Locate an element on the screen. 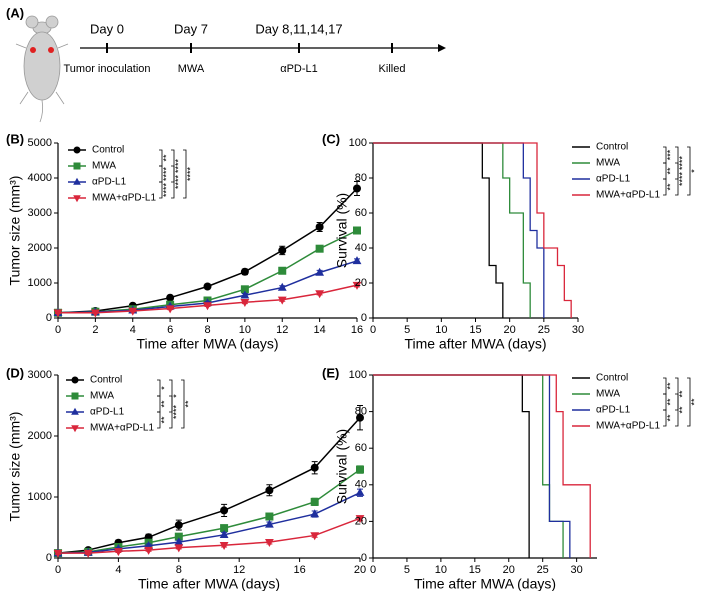 The image size is (709, 591). panel-label: (A) is located at coordinates (15, 12).